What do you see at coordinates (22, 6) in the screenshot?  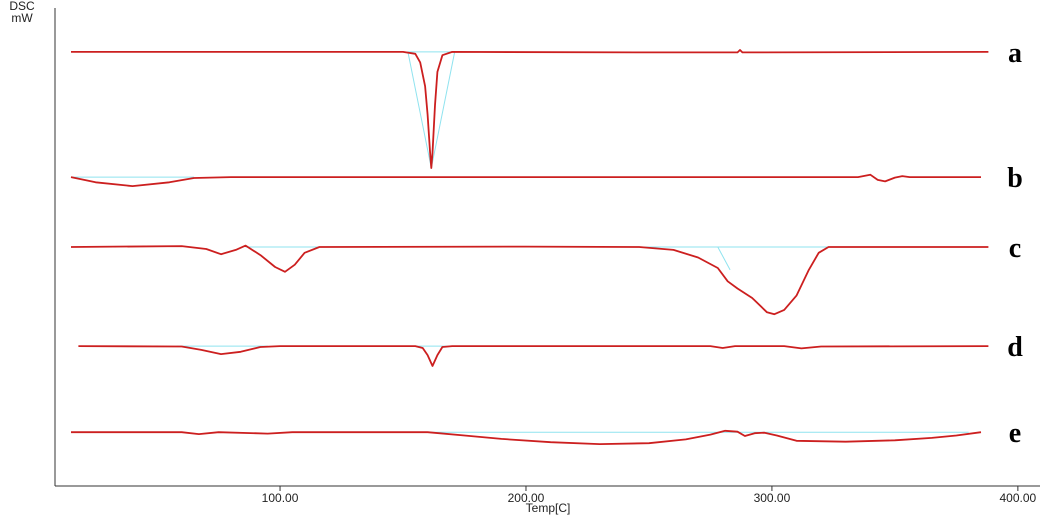 I see `y-label-line: DSC` at bounding box center [22, 6].